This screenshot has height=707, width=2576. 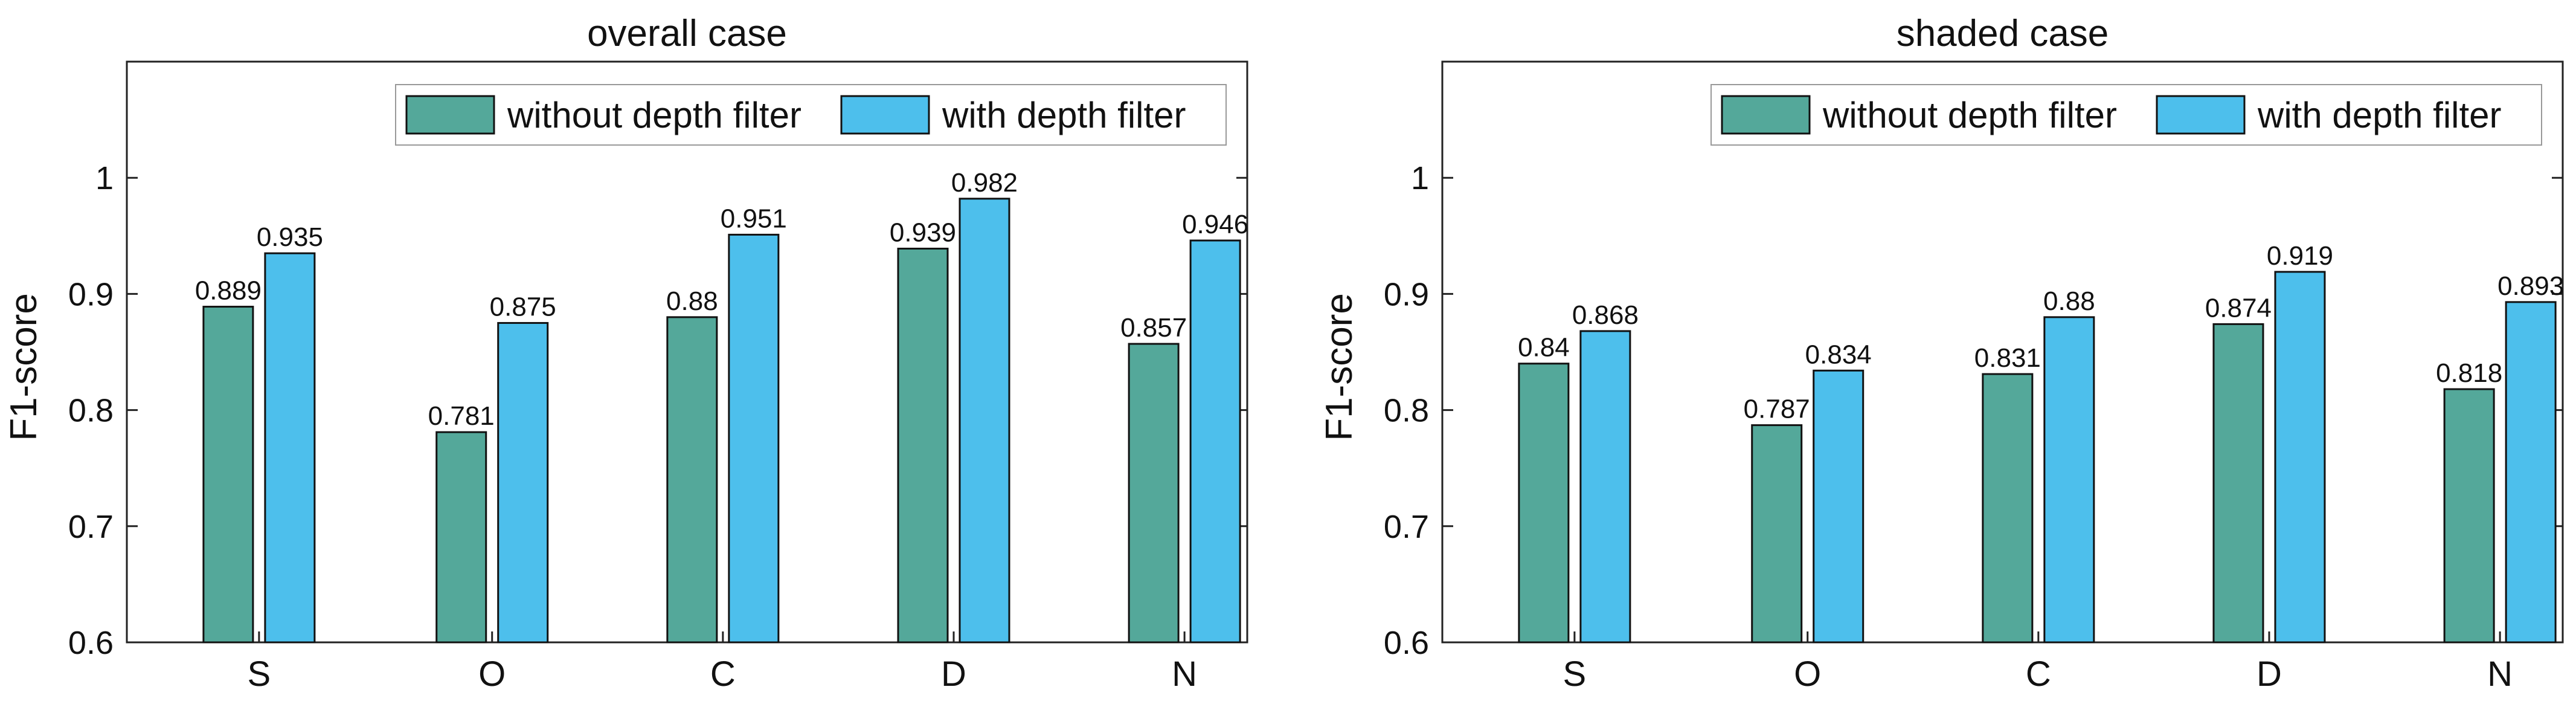 What do you see at coordinates (1544, 348) in the screenshot?
I see `data-label: 0.84` at bounding box center [1544, 348].